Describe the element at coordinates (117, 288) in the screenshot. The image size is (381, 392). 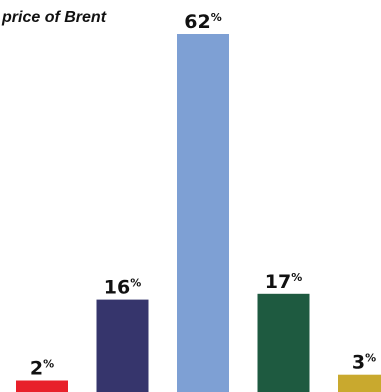
I see `value-number: 16` at that location.